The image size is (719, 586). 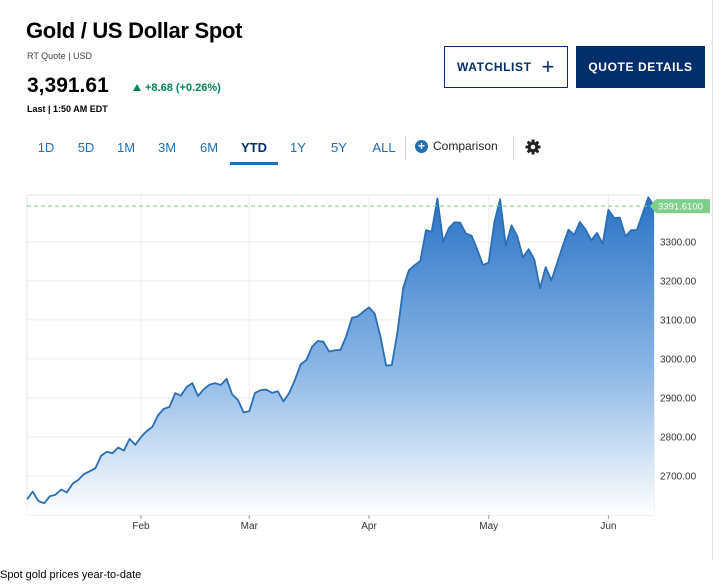 What do you see at coordinates (678, 281) in the screenshot?
I see `y-tick-label: 3200.00` at bounding box center [678, 281].